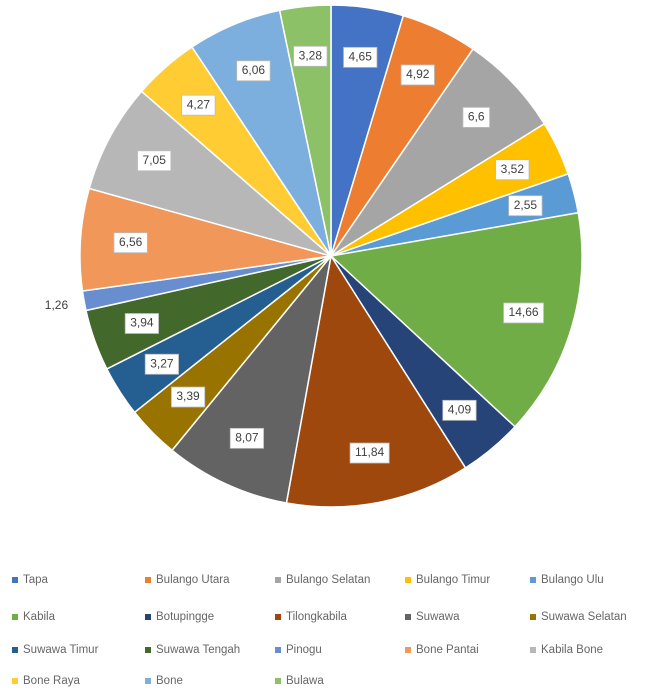 The width and height of the screenshot is (657, 690). What do you see at coordinates (438, 617) in the screenshot?
I see `legend-label: Suwawa` at bounding box center [438, 617].